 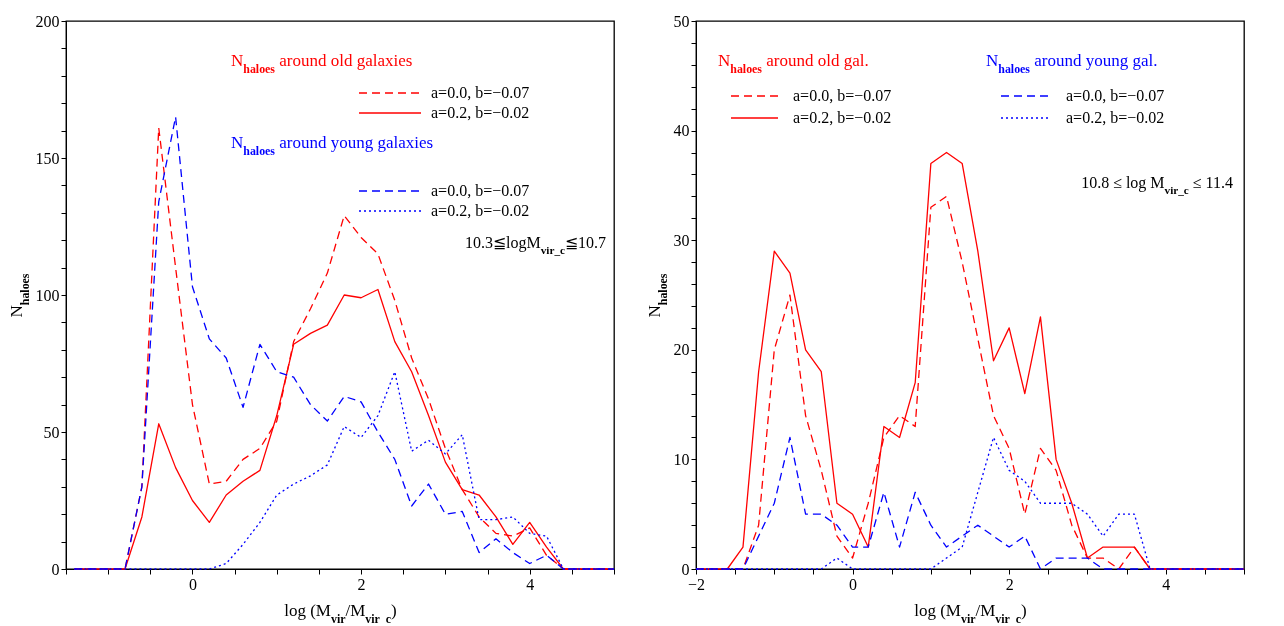 What do you see at coordinates (1157, 185) in the screenshot?
I see `annotation: 10.8 ≤ log M$_{vir_c}$ ≤ 11.4` at bounding box center [1157, 185].